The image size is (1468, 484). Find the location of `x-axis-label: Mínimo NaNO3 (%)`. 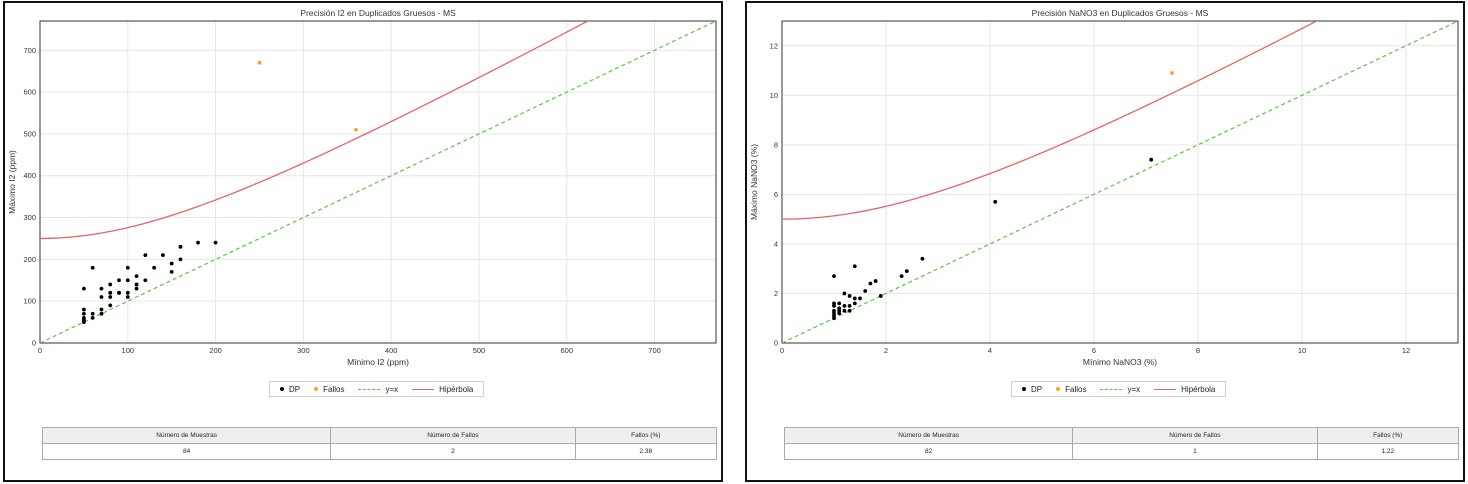

x-axis-label: Mínimo NaNO3 (%) is located at coordinates (1120, 362).